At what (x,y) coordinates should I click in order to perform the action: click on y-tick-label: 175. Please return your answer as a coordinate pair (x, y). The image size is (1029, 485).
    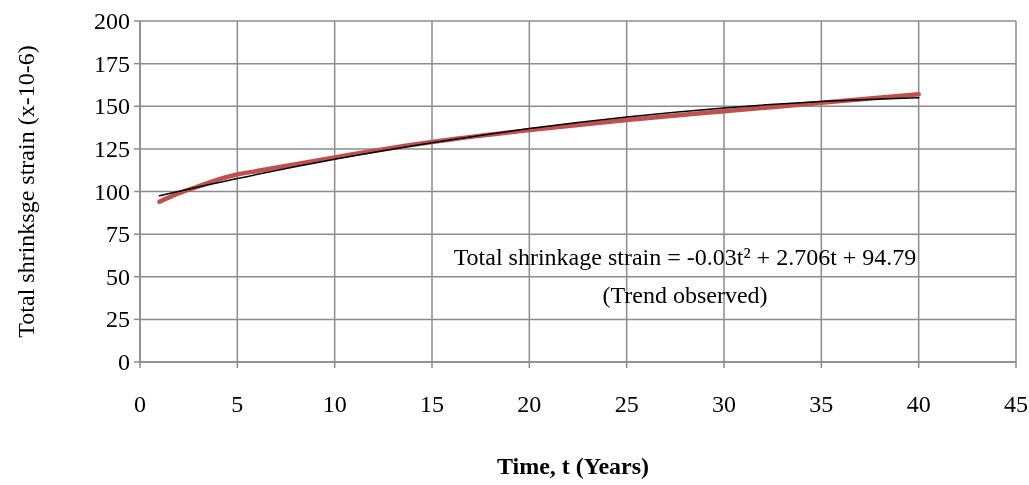
    Looking at the image, I should click on (112, 63).